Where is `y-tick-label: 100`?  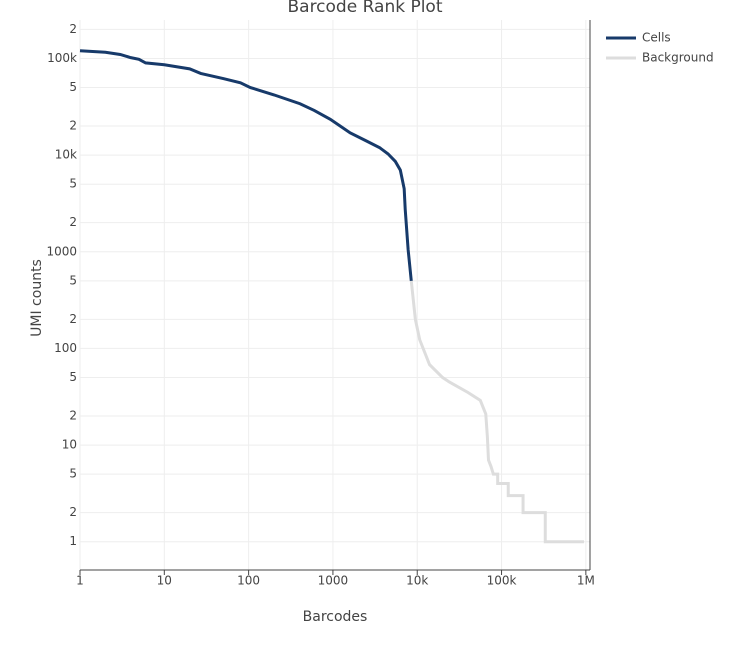
y-tick-label: 100 is located at coordinates (65, 348).